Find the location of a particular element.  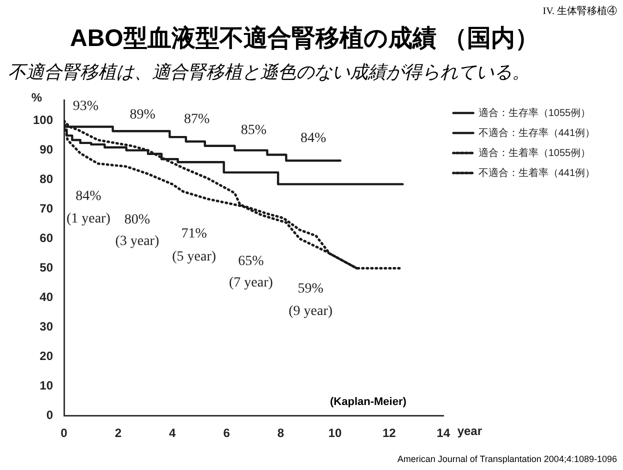

legend-label: 適合：生着率（1055例） is located at coordinates (534, 152).